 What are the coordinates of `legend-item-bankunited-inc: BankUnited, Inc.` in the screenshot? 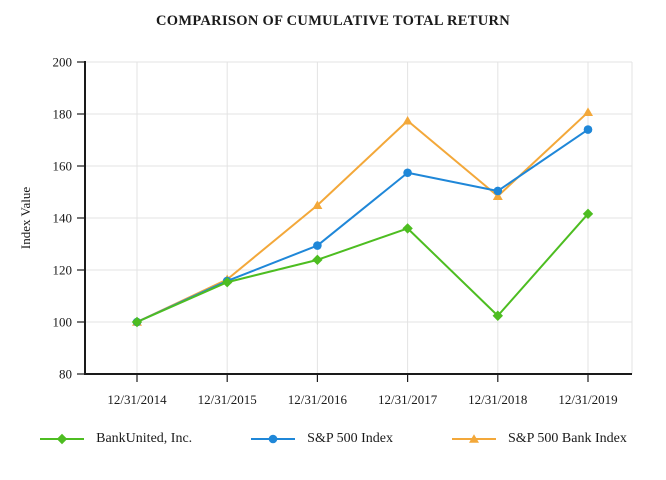 It's located at (115, 439).